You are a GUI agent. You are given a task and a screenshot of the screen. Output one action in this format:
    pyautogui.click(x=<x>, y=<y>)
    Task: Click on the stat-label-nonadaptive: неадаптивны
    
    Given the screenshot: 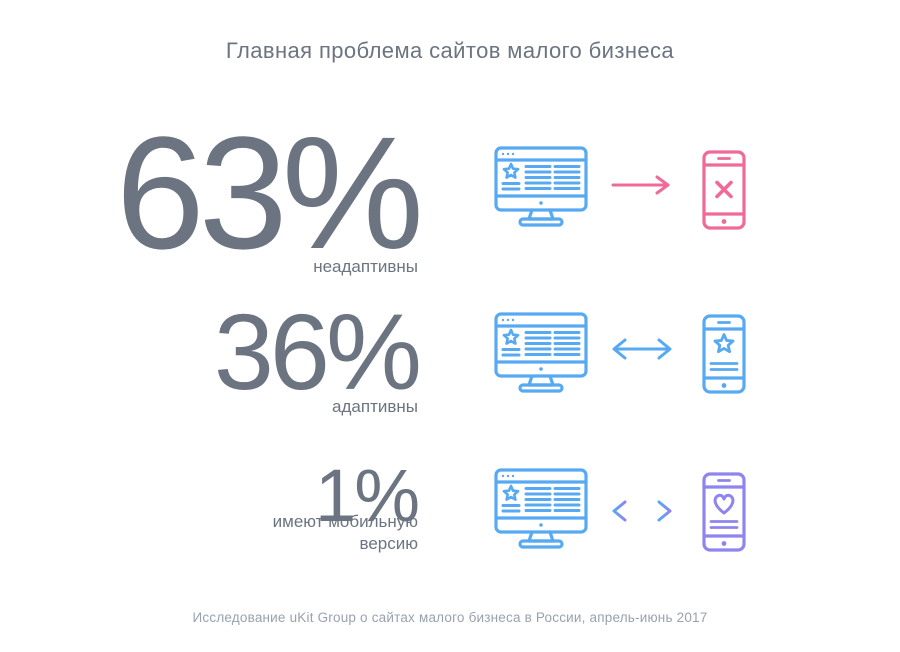 What is the action you would take?
    pyautogui.click(x=365, y=266)
    